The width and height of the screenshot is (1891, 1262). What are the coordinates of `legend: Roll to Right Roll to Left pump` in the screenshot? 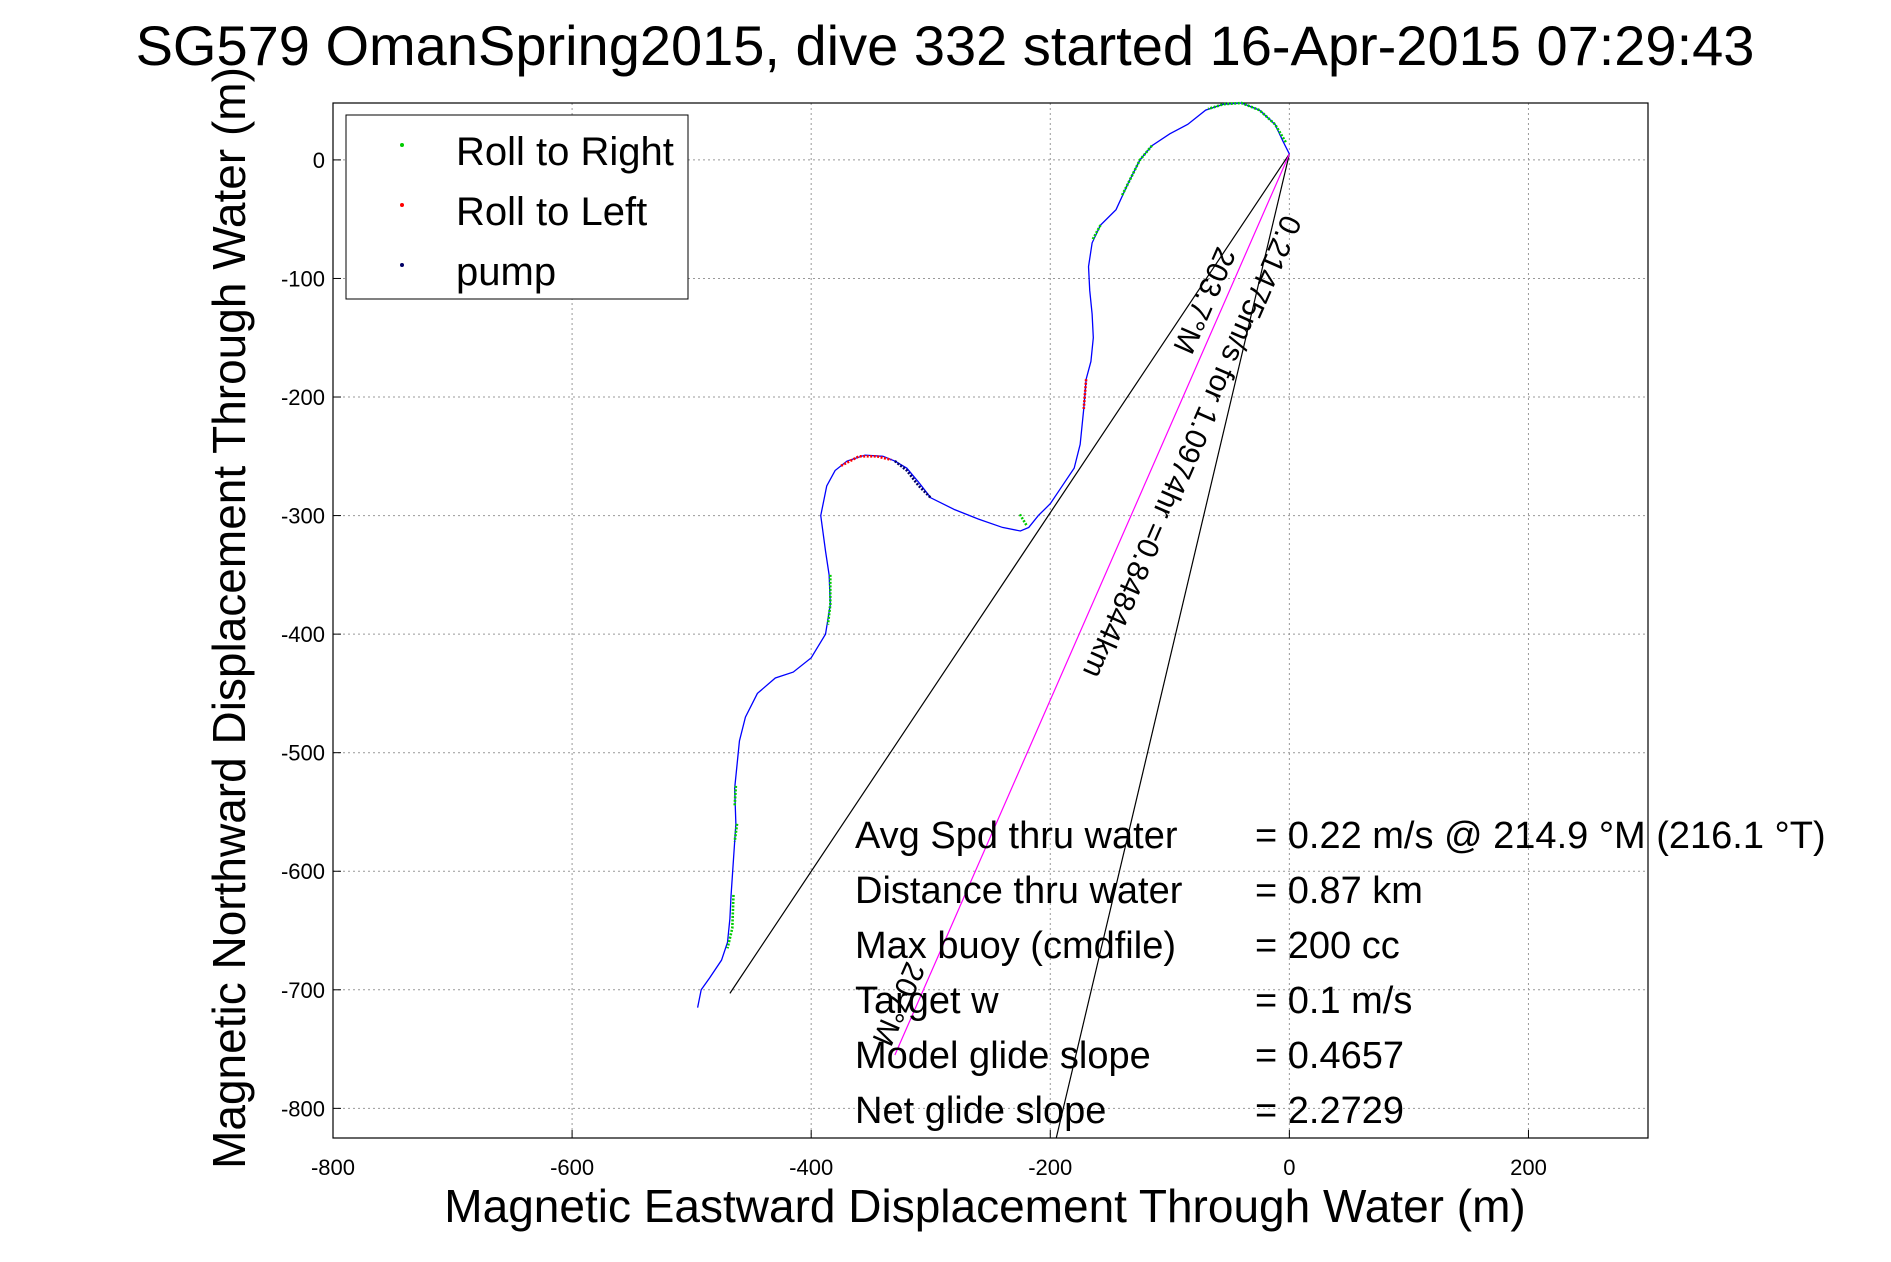 It's located at (517, 207).